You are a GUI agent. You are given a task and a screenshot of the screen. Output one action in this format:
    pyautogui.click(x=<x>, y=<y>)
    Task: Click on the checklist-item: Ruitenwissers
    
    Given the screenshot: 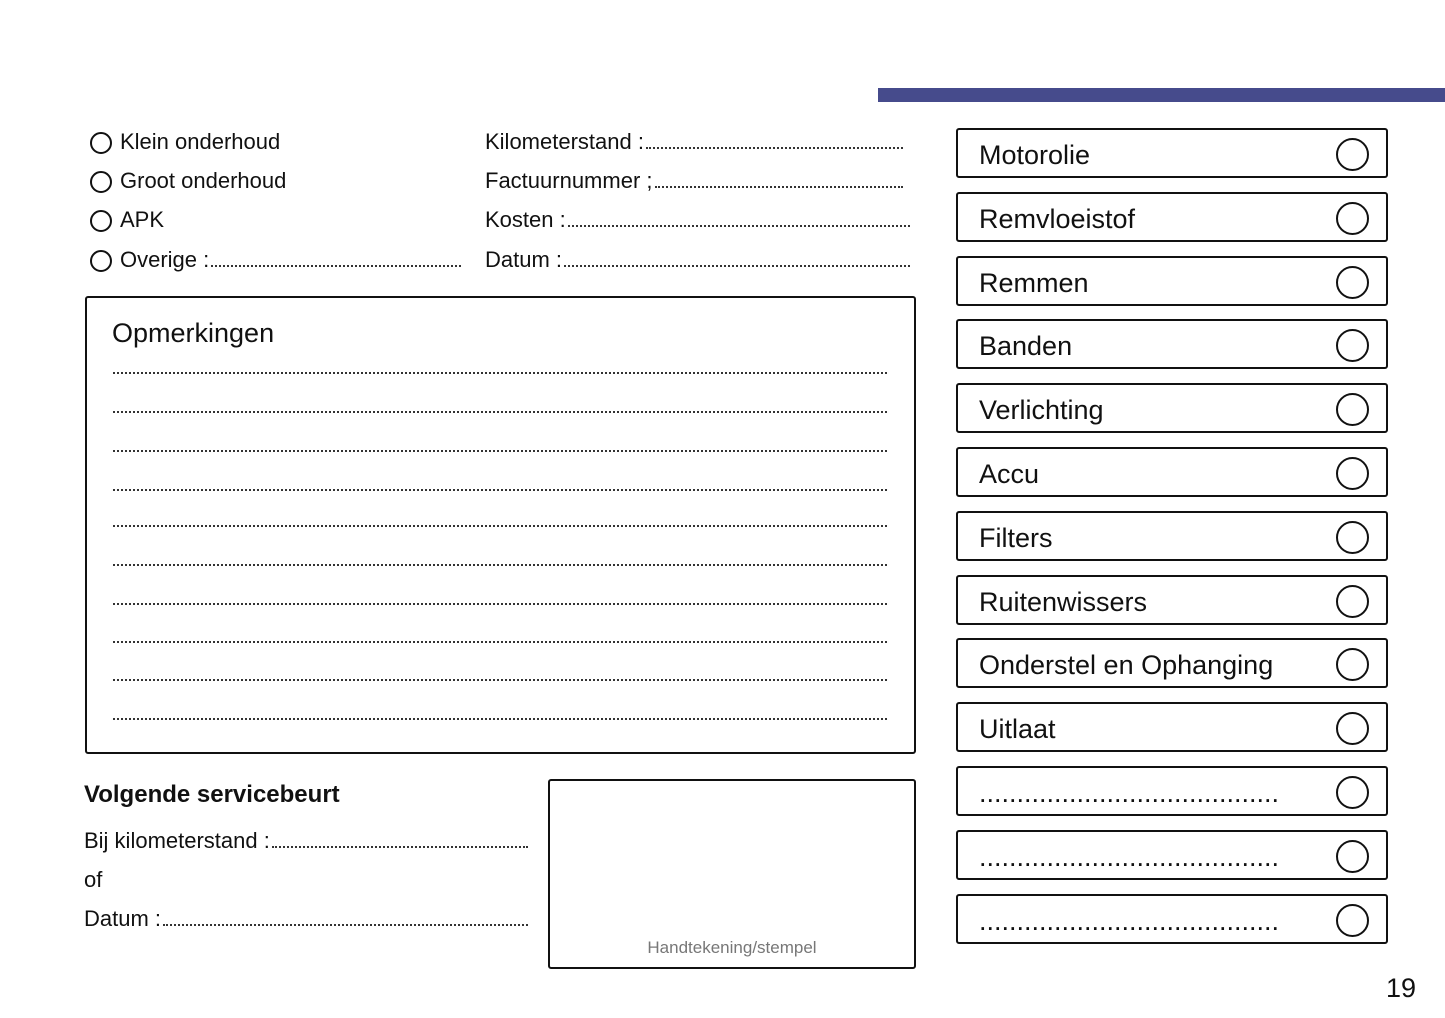 What is the action you would take?
    pyautogui.click(x=1172, y=599)
    